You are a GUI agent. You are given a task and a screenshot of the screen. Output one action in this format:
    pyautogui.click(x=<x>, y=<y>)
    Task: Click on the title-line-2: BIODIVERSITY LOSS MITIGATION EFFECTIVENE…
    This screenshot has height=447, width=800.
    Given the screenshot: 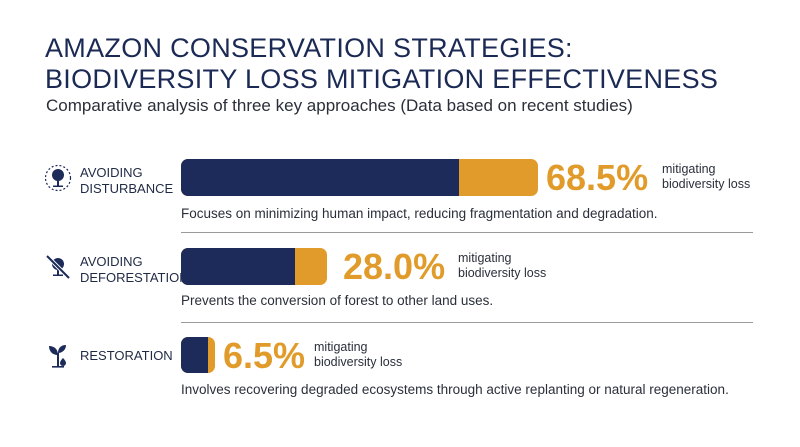 What is the action you would take?
    pyautogui.click(x=382, y=79)
    